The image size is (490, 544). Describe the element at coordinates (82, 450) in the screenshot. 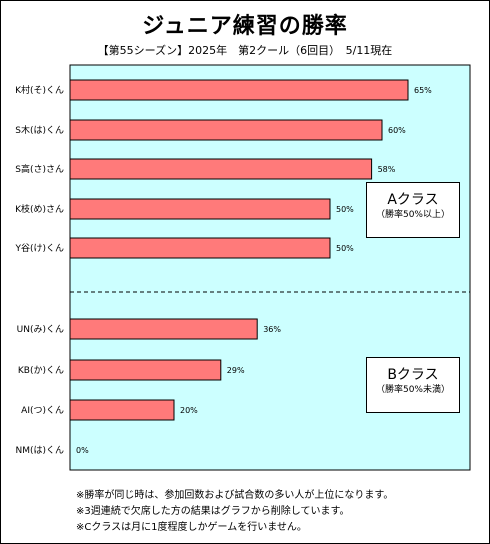

I see `value-label: 0%` at that location.